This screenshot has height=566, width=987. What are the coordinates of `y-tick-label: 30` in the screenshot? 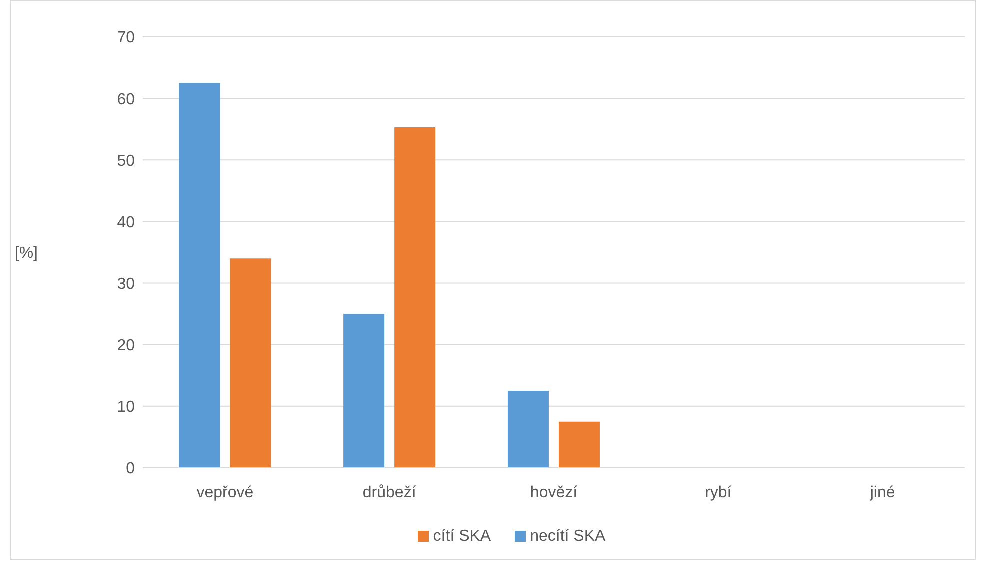 It's located at (126, 284).